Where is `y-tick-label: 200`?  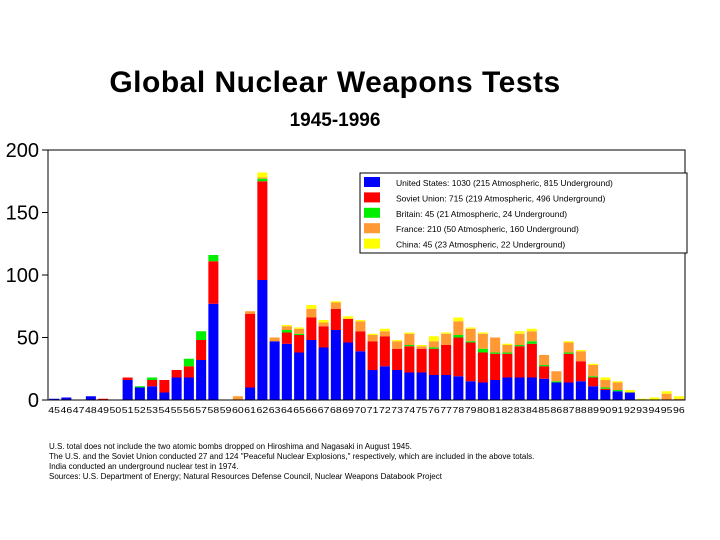 y-tick-label: 200 is located at coordinates (22, 151).